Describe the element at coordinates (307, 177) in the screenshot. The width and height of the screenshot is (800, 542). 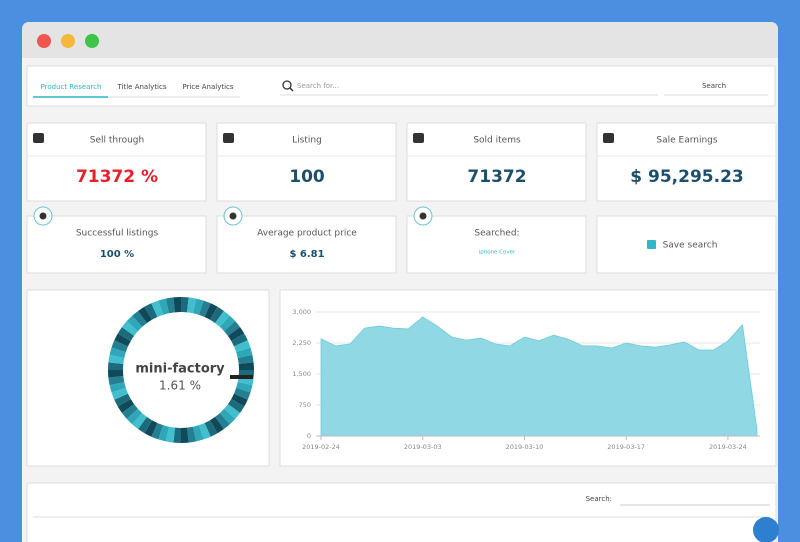
I see `card-value: 100` at that location.